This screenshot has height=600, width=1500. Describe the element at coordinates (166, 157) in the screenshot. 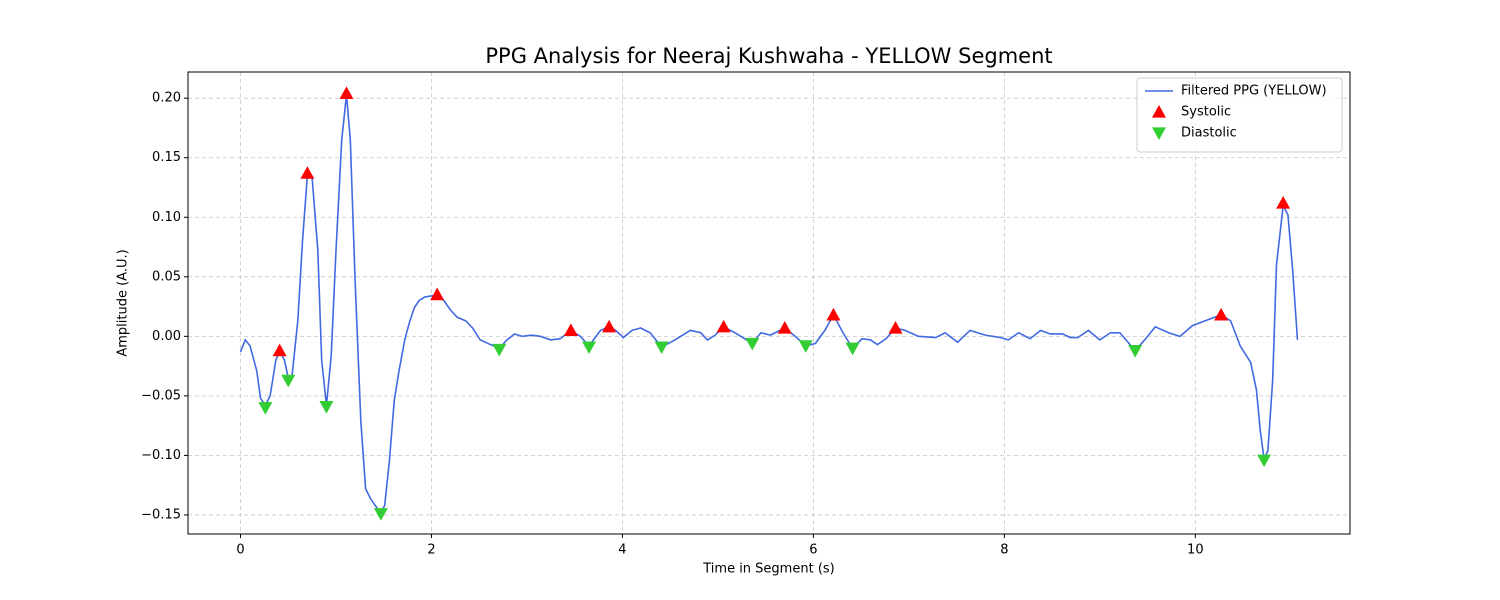

I see `y-tick-label: 0.15` at that location.